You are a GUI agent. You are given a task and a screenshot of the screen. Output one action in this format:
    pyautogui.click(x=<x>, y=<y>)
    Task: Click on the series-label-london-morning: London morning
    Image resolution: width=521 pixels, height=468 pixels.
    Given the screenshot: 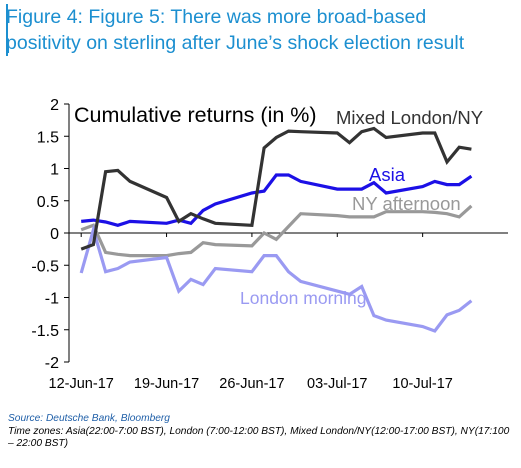 What is the action you would take?
    pyautogui.click(x=303, y=298)
    